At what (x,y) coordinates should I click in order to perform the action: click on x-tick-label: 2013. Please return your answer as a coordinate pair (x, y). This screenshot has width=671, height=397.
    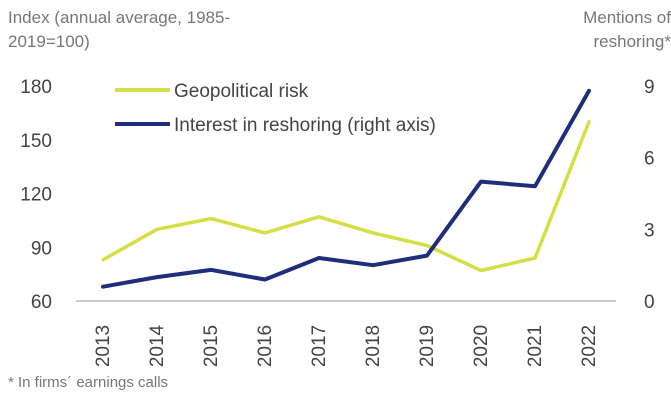
    Looking at the image, I should click on (103, 346).